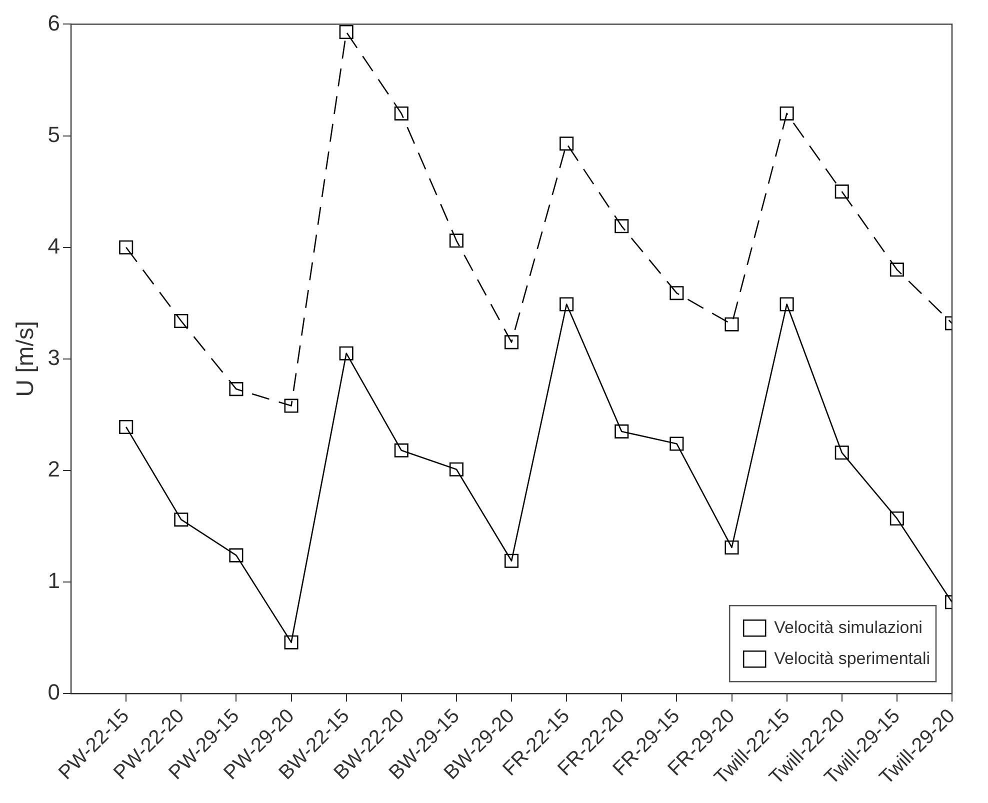 Image resolution: width=988 pixels, height=803 pixels. Describe the element at coordinates (54, 469) in the screenshot. I see `y-tick-label: 2` at that location.